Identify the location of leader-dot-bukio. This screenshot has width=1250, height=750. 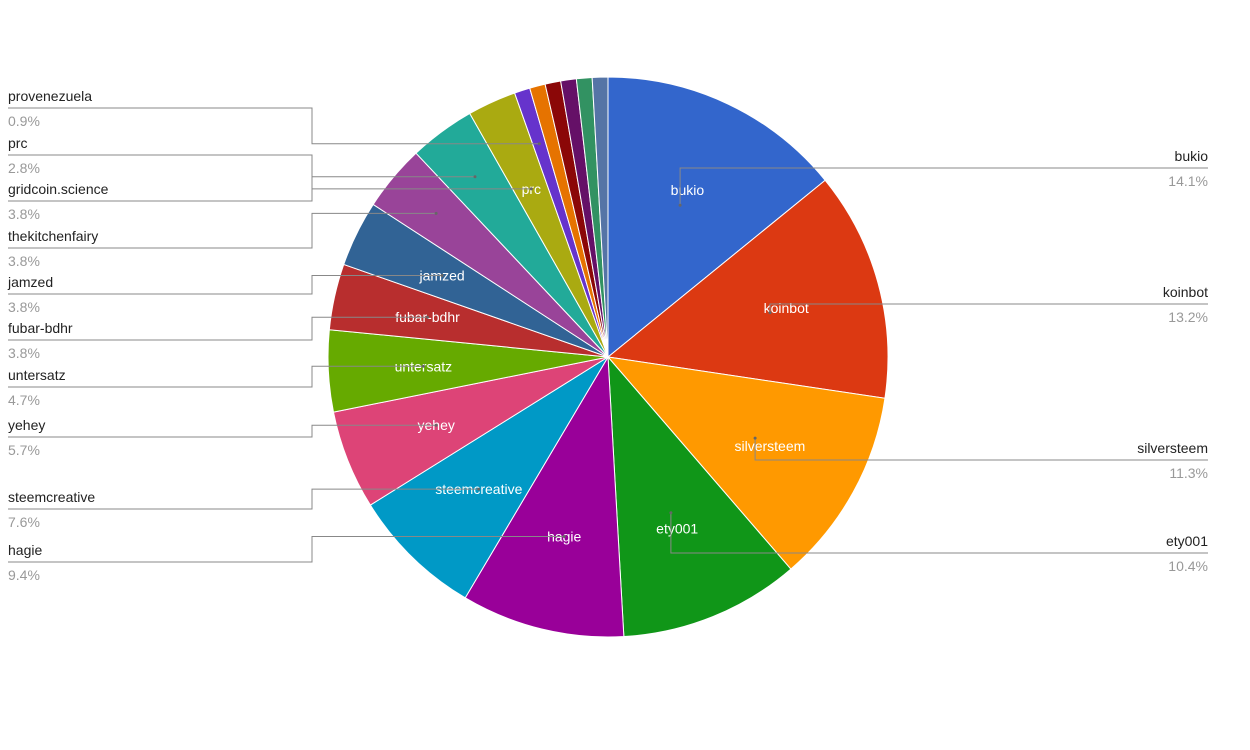
(680, 205).